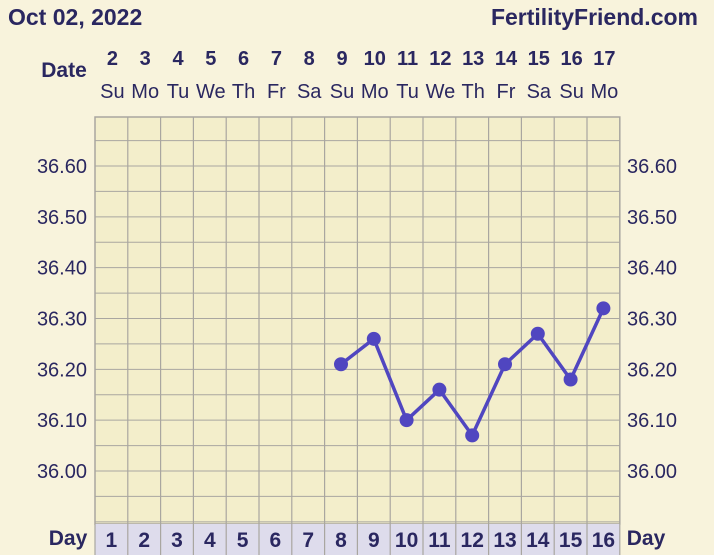 This screenshot has height=555, width=714. What do you see at coordinates (68, 538) in the screenshot?
I see `day-row-label-left: Day` at bounding box center [68, 538].